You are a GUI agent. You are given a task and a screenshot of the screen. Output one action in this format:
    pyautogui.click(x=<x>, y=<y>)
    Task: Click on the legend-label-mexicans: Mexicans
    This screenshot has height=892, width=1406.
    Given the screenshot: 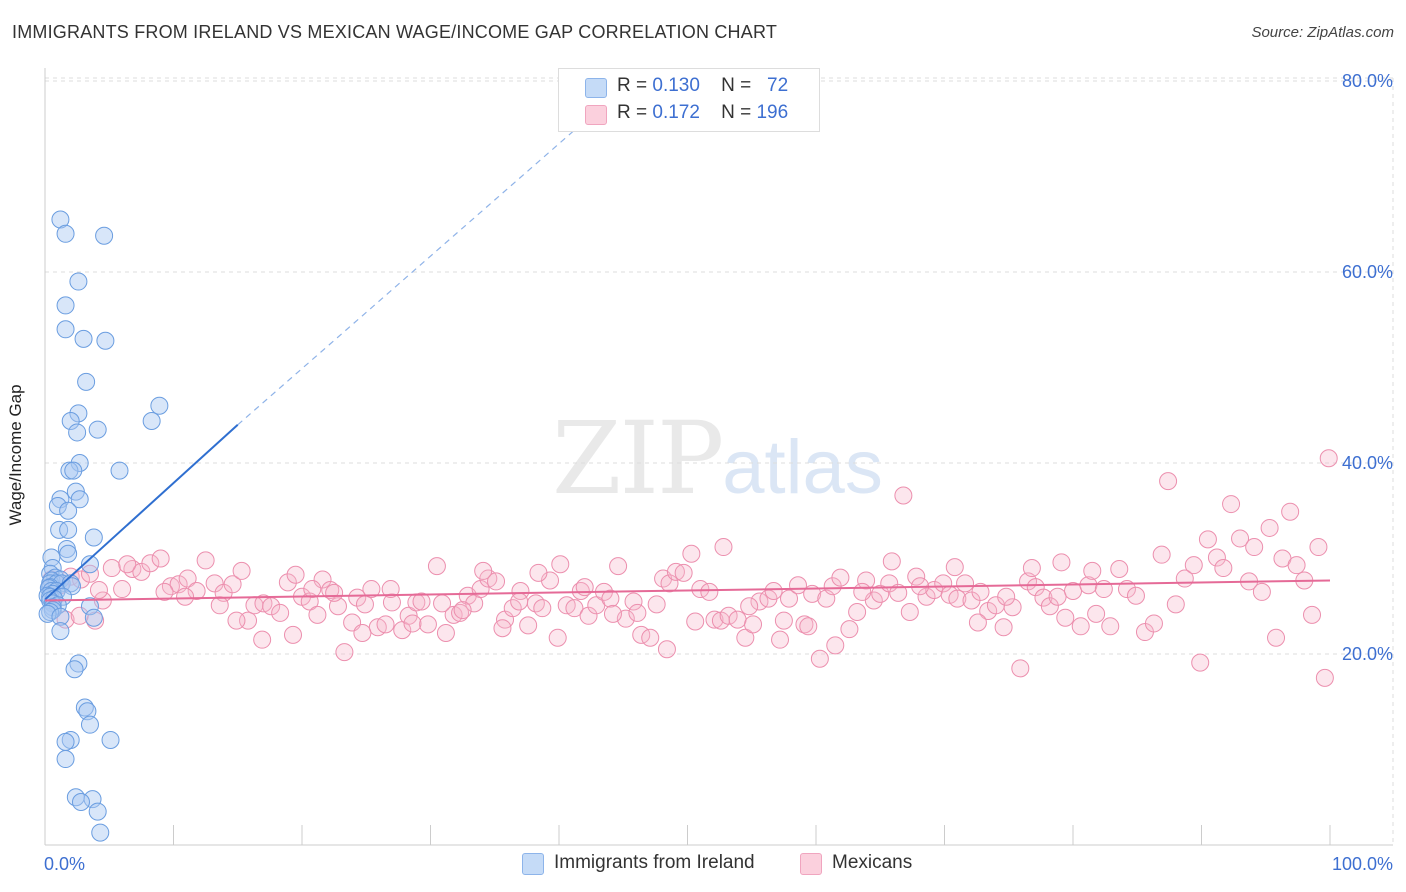 What is the action you would take?
    pyautogui.click(x=872, y=862)
    